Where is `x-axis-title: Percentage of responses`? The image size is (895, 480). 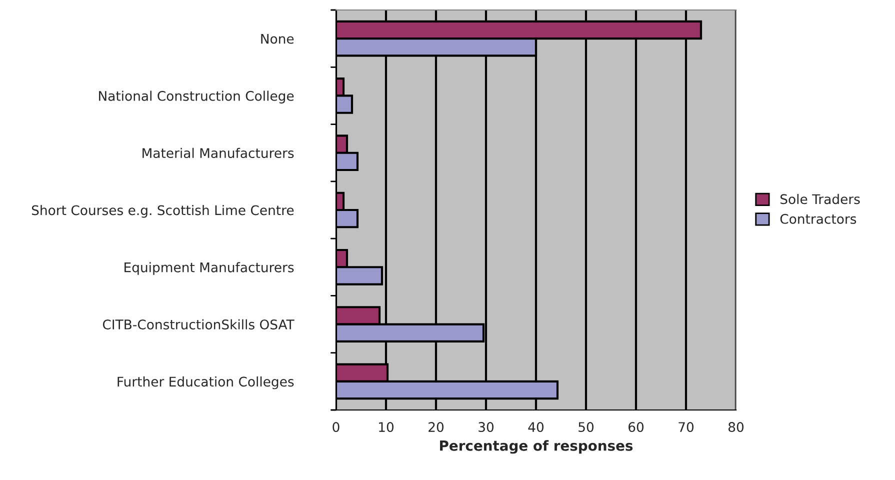 x-axis-title: Percentage of responses is located at coordinates (536, 447).